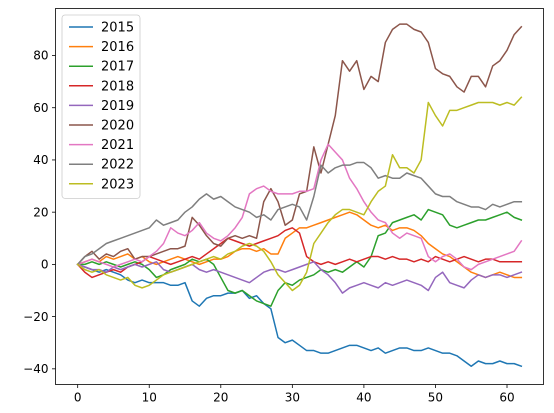 The height and width of the screenshot is (413, 554). Describe the element at coordinates (117, 165) in the screenshot. I see `legend-label-2022: 2022` at that location.